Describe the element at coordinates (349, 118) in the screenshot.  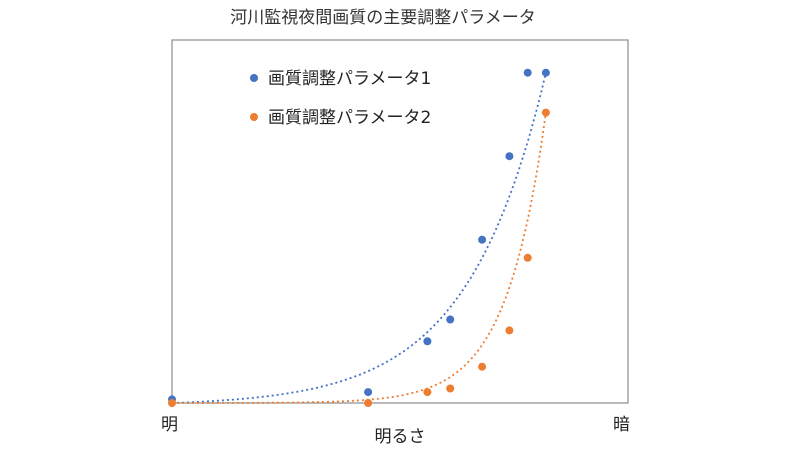
I see `legend-label-series-2: 画質調整パラメータ2` at that location.